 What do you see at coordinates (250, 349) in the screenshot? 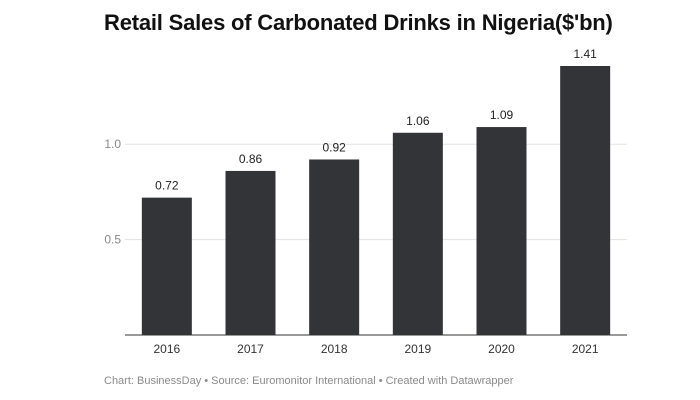
I see `x-tick-label-2017: 2017` at bounding box center [250, 349].